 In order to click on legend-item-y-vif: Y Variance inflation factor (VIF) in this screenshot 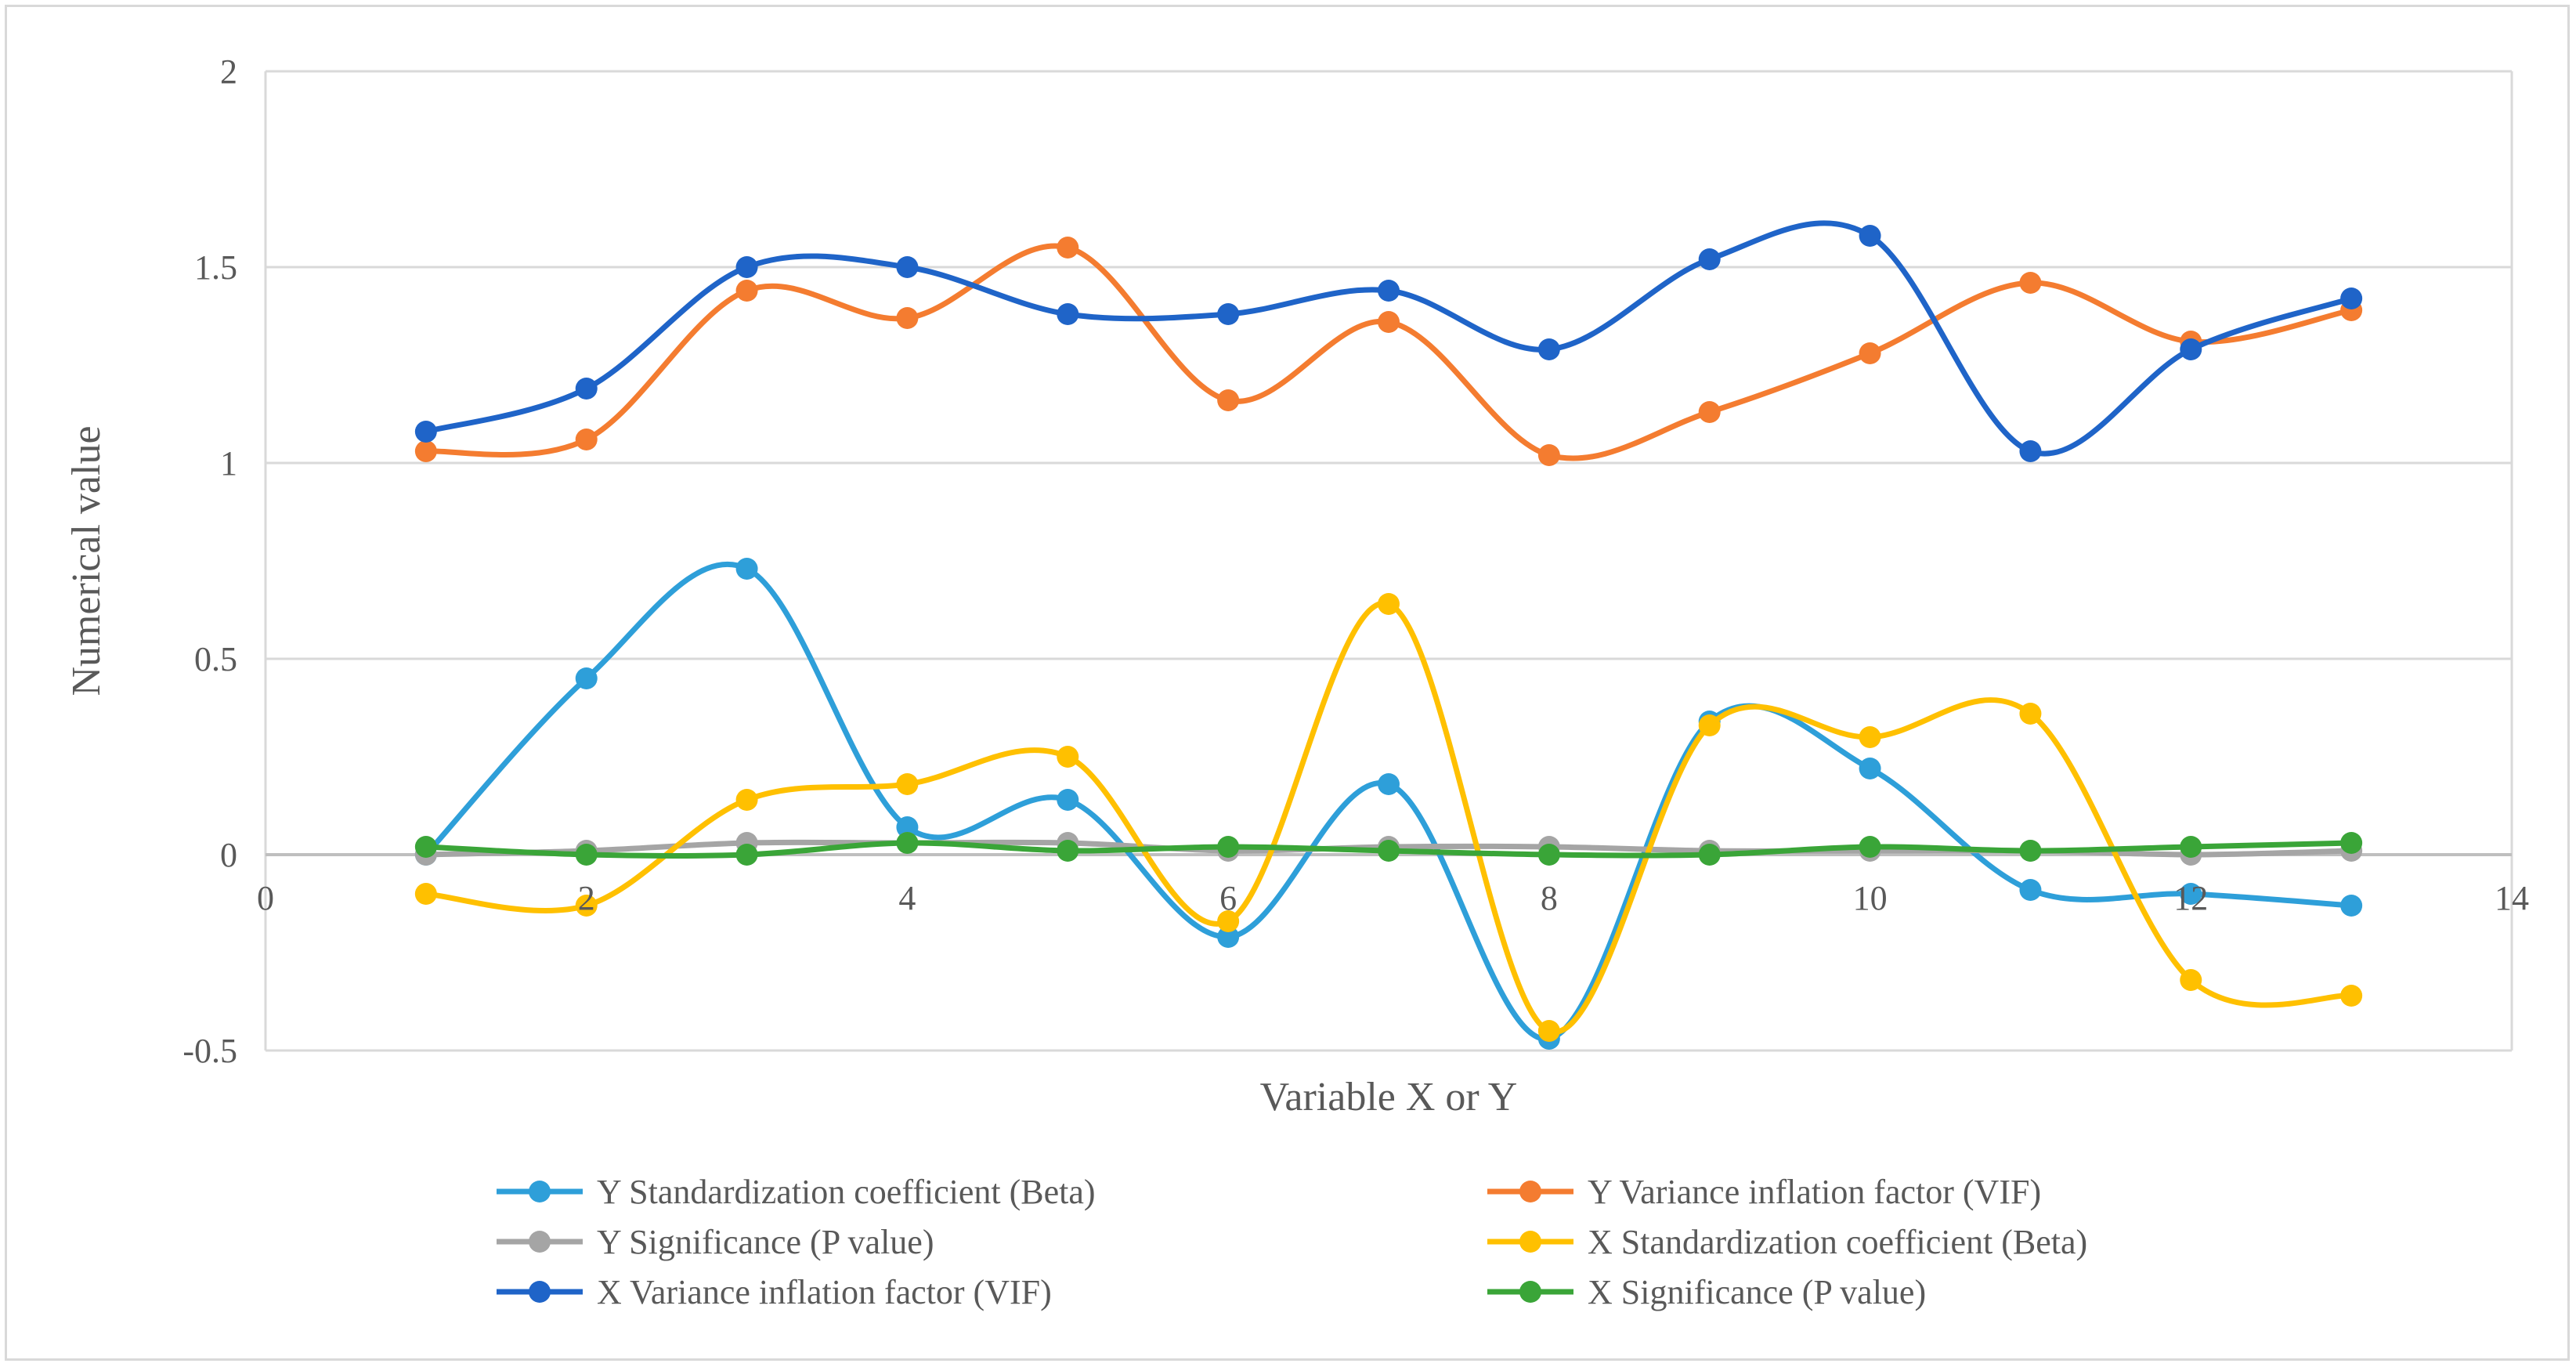, I will do `click(1764, 1192)`.